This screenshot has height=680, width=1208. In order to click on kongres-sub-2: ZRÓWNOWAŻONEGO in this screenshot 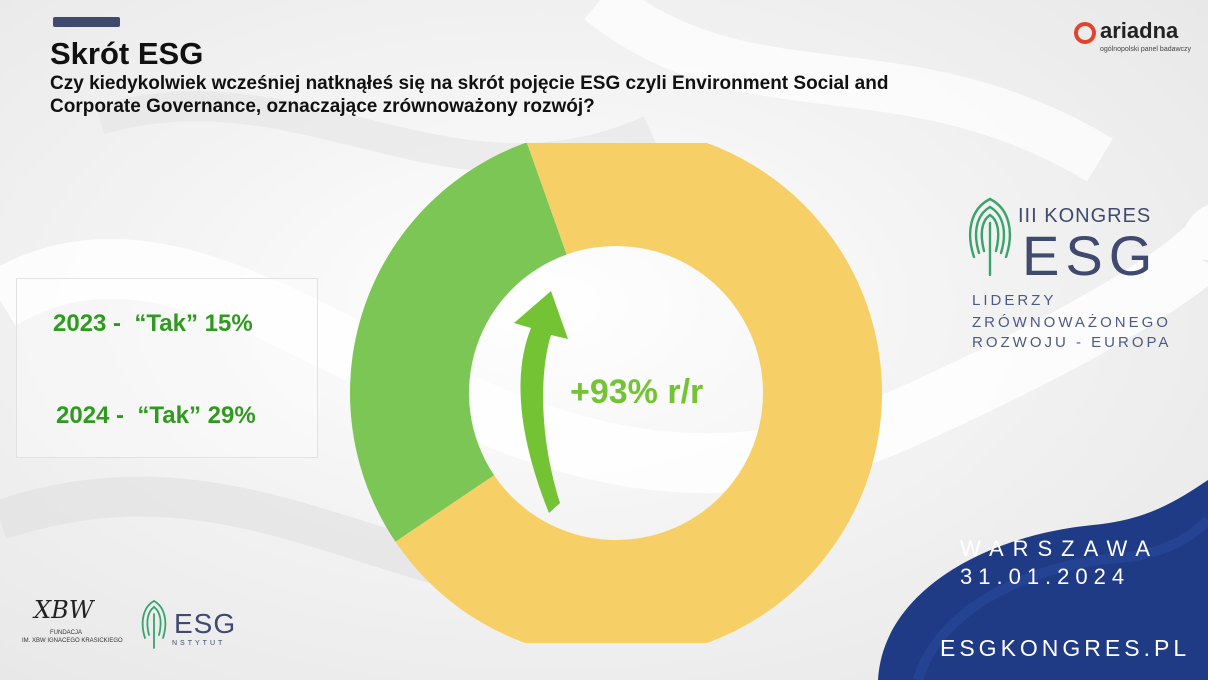, I will do `click(1071, 322)`.